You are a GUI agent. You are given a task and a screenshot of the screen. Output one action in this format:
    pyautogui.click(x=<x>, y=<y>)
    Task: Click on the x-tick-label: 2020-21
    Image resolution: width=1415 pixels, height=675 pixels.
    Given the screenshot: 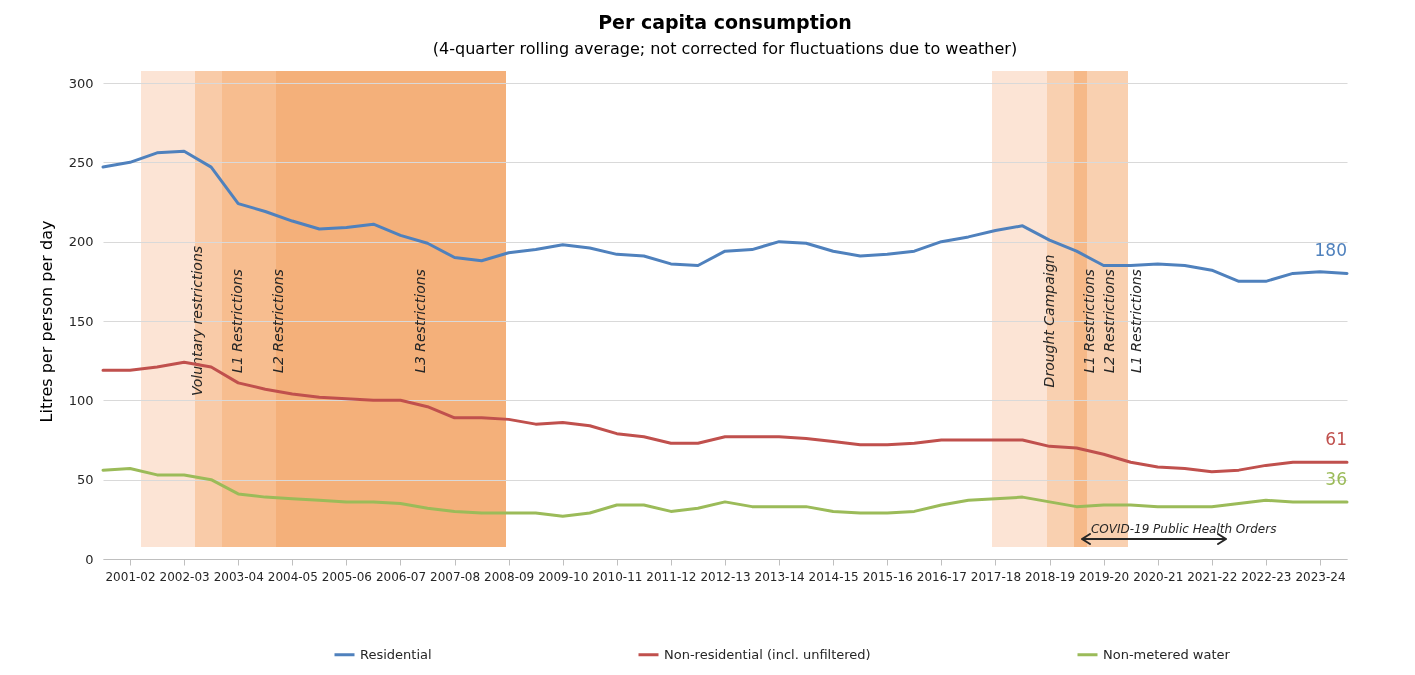 What is the action you would take?
    pyautogui.click(x=1158, y=576)
    